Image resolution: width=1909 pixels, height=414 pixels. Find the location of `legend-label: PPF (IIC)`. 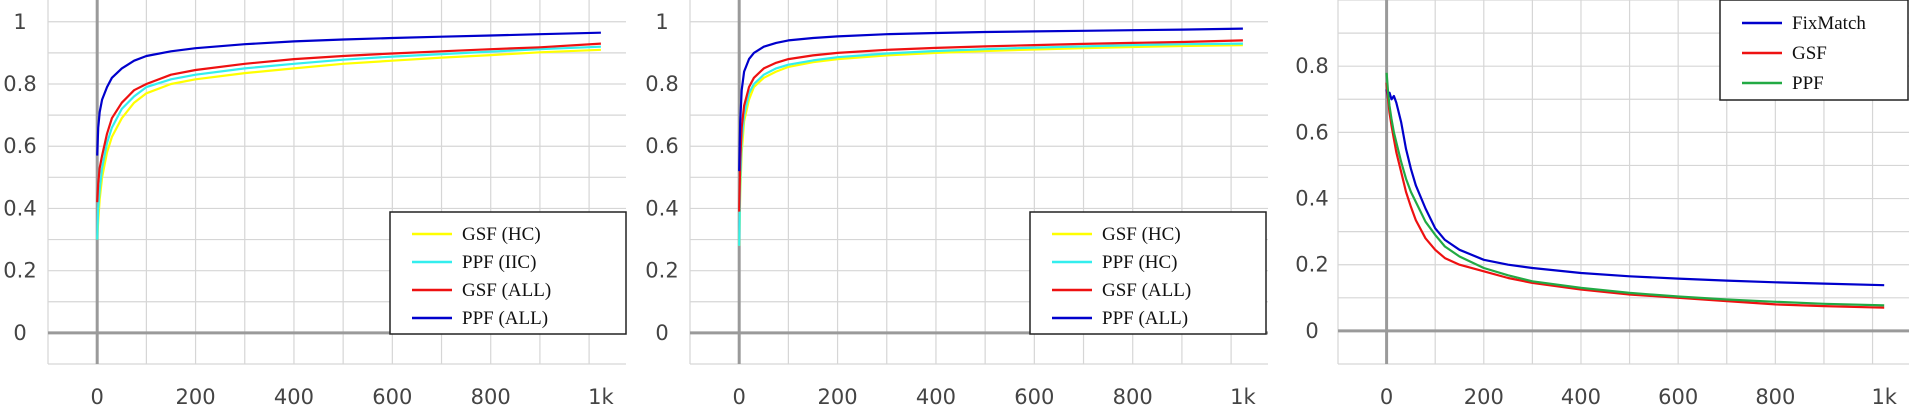

legend-label: PPF (IIC) is located at coordinates (499, 262).